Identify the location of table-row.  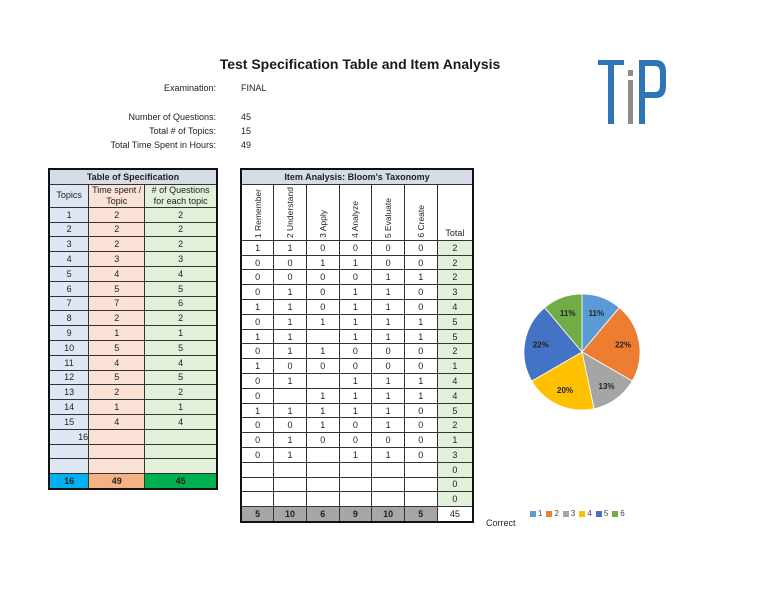
(133, 466).